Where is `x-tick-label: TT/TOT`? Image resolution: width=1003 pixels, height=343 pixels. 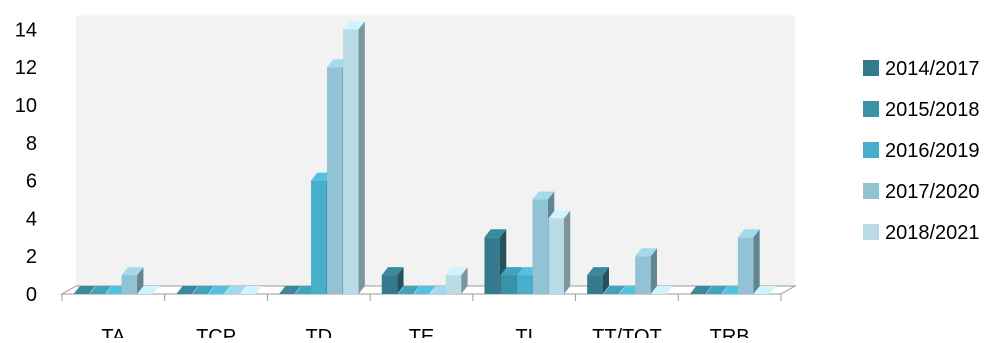 x-tick-label: TT/TOT is located at coordinates (627, 332).